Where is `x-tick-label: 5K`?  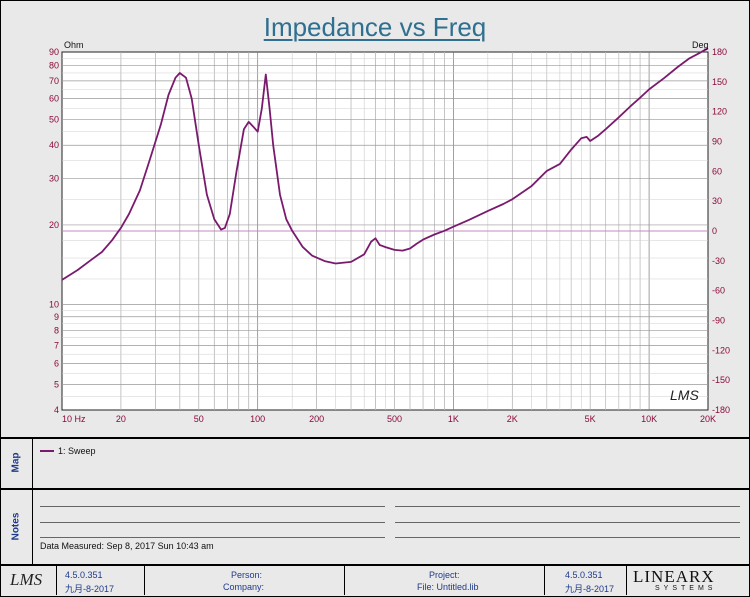
x-tick-label: 5K is located at coordinates (590, 419).